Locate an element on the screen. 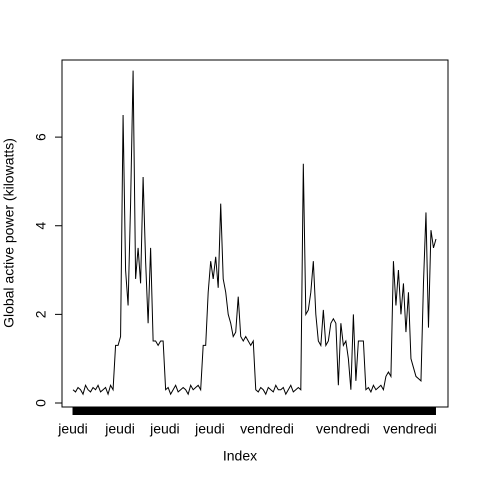 The image size is (480, 480). x-axis-label: Index is located at coordinates (240, 456).